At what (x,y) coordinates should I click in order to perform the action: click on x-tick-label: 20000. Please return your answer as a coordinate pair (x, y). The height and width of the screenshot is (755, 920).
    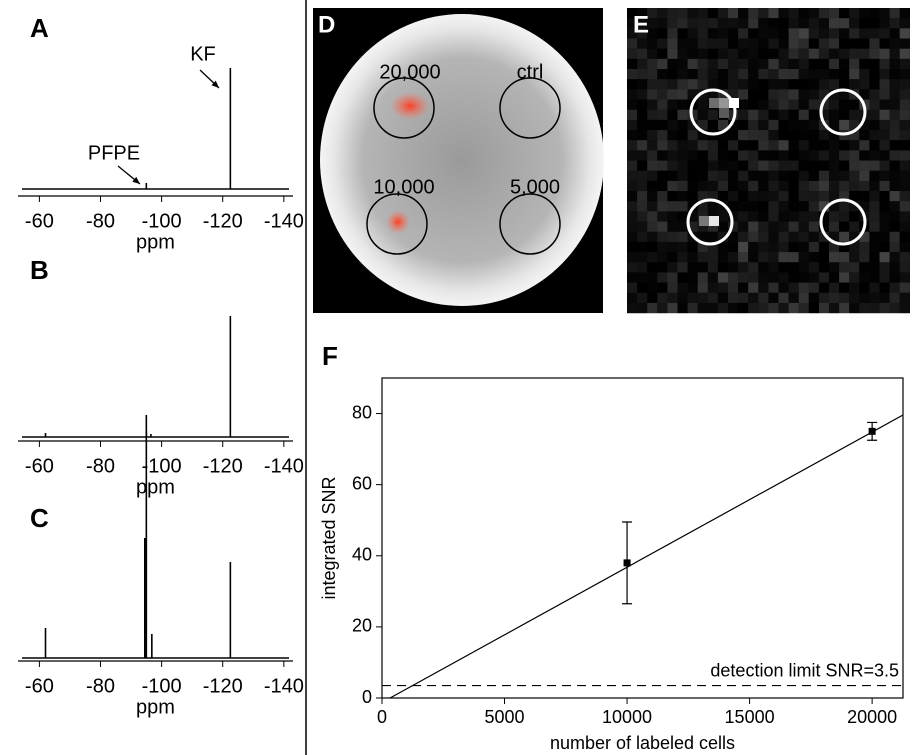
    Looking at the image, I should click on (872, 717).